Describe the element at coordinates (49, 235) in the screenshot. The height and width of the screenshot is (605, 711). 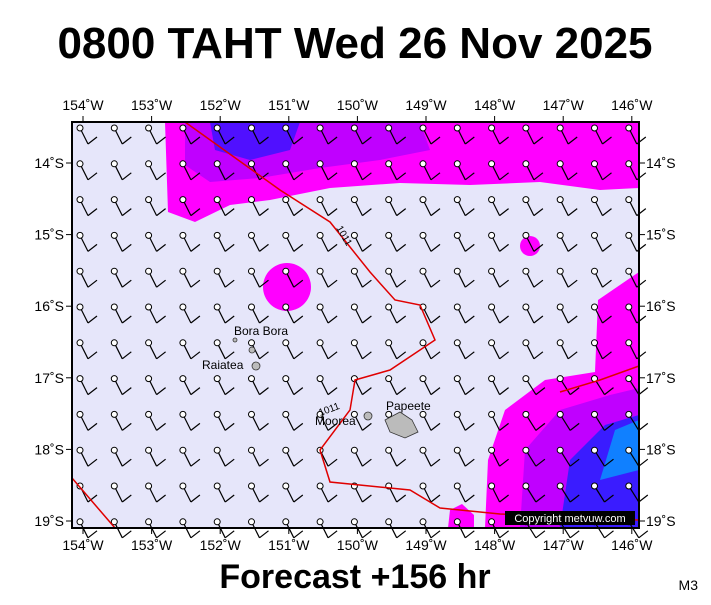
I see `lat-label: 15˚S` at that location.